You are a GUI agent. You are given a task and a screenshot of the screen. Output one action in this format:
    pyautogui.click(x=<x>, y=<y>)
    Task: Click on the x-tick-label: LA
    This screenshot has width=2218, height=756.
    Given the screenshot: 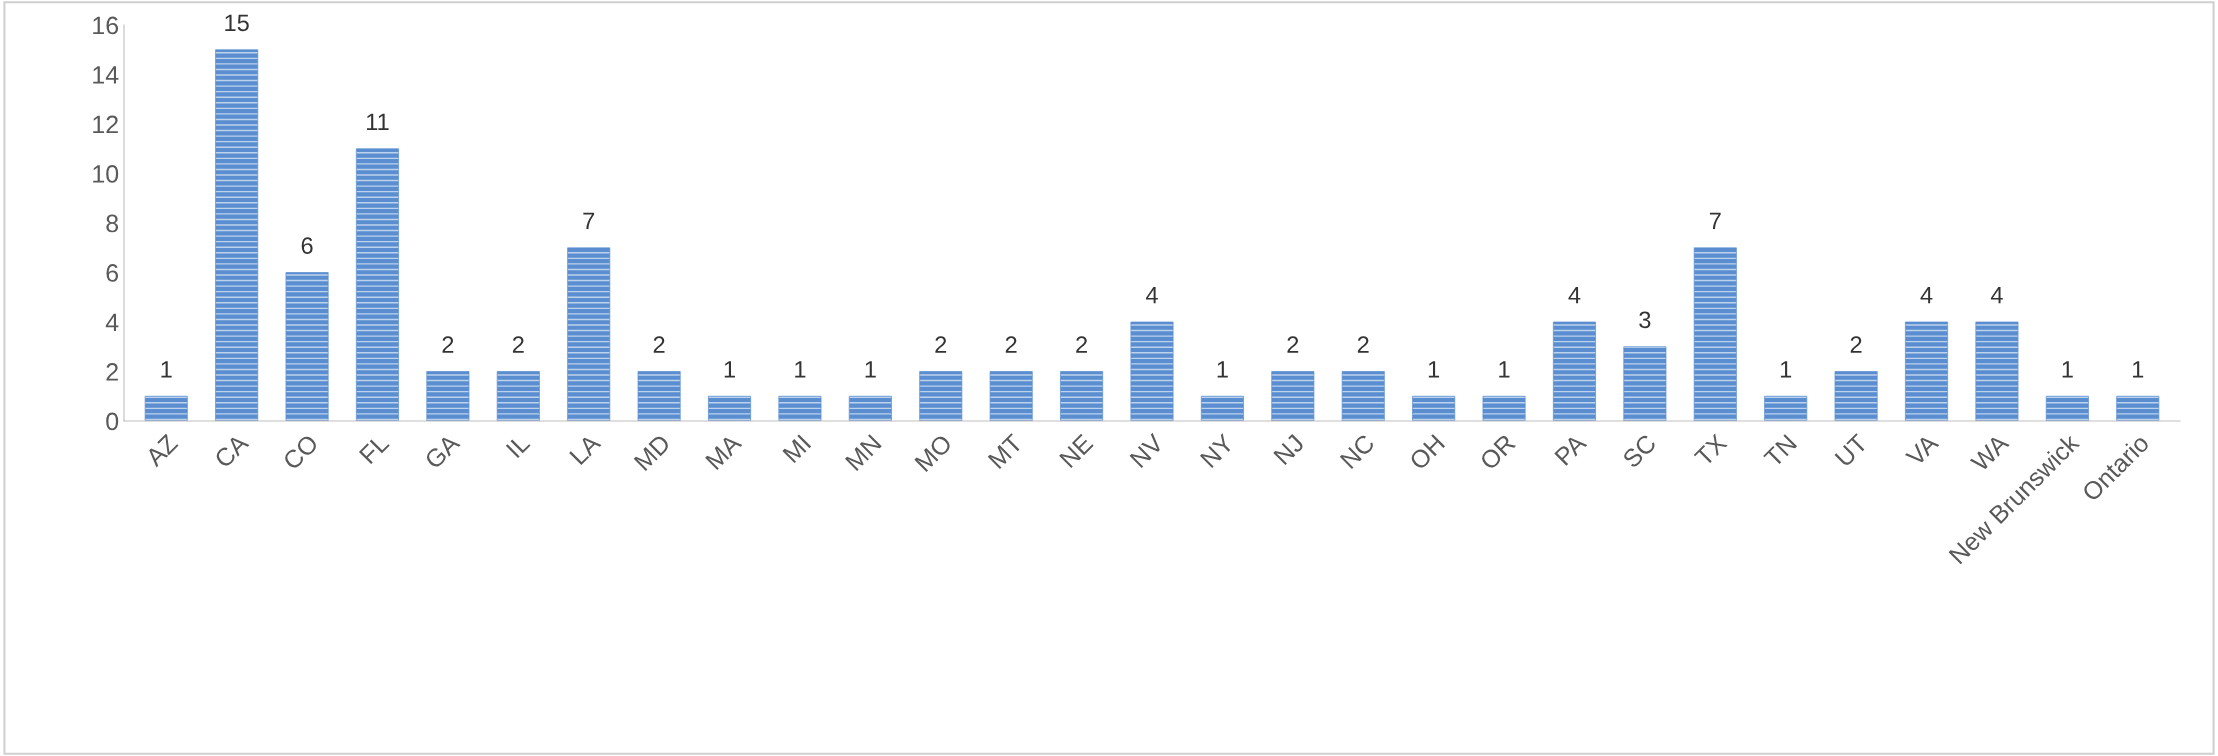 What is the action you would take?
    pyautogui.click(x=585, y=449)
    